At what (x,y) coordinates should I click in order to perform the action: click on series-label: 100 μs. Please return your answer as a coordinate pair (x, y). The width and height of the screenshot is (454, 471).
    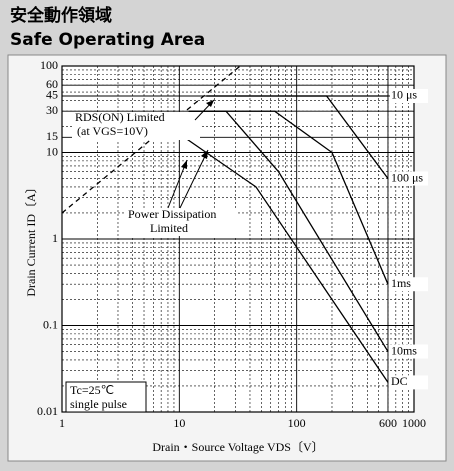
    Looking at the image, I should click on (407, 177).